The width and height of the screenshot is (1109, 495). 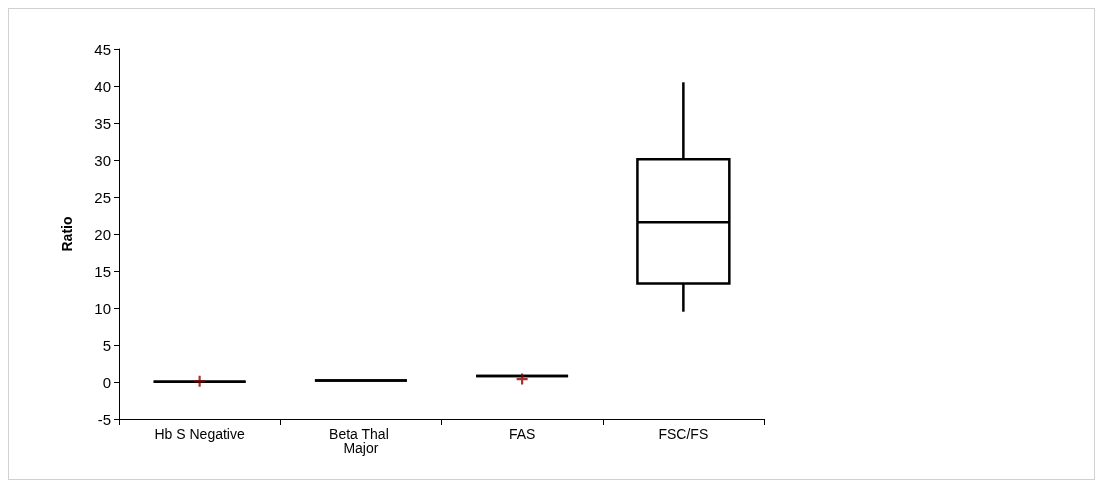 What do you see at coordinates (683, 434) in the screenshot?
I see `x-tick-label: FSC/FS` at bounding box center [683, 434].